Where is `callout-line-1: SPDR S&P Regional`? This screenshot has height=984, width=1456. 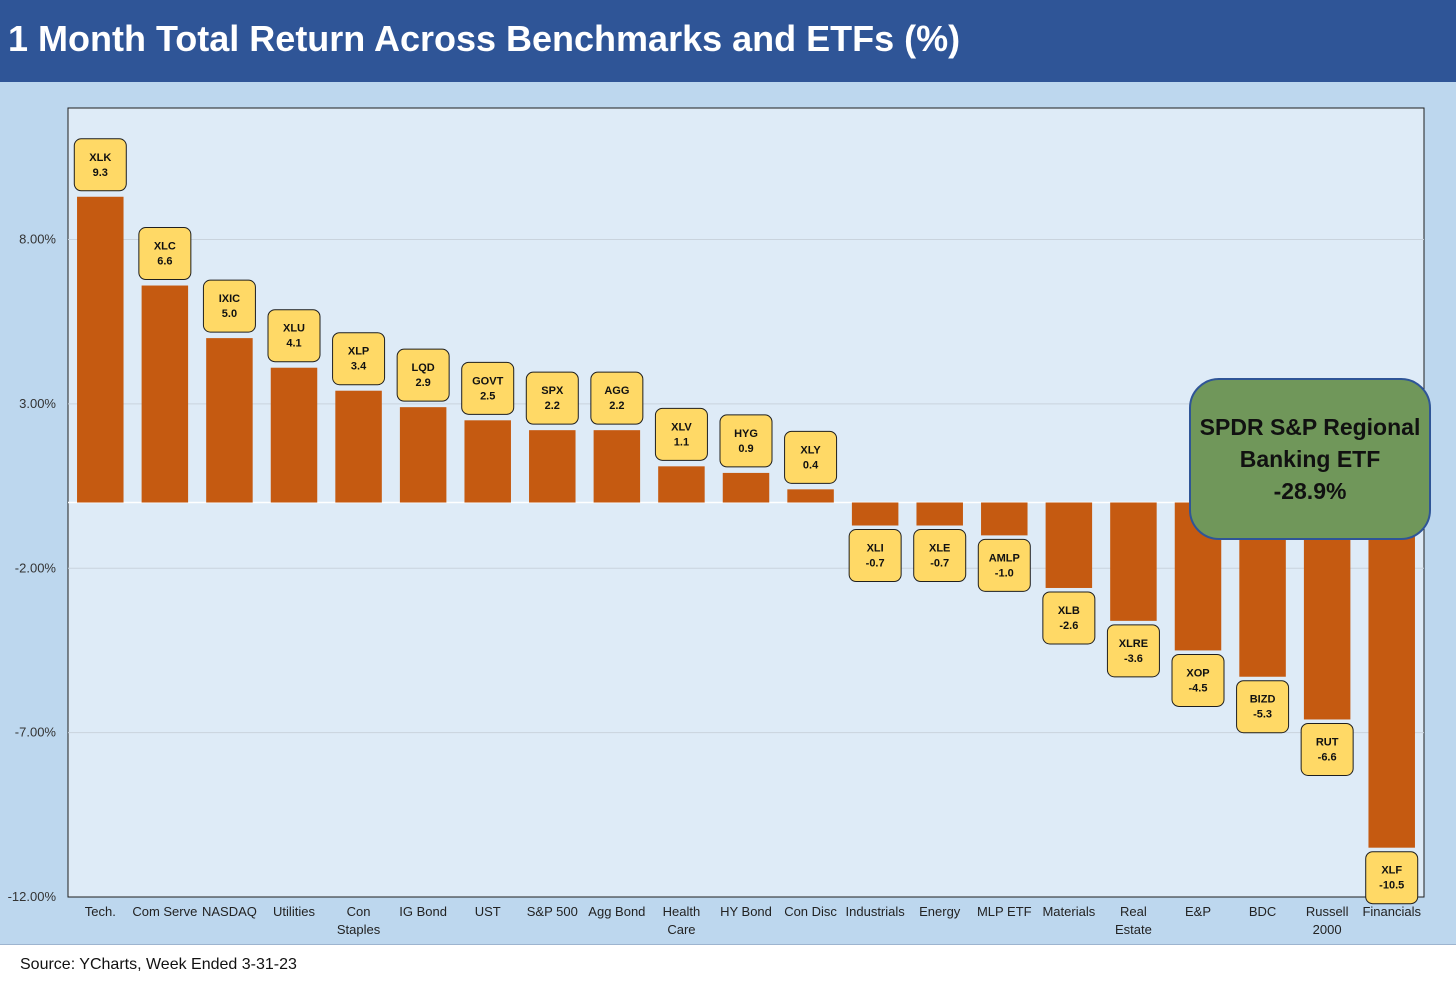 callout-line-1: SPDR S&P Regional is located at coordinates (1310, 427).